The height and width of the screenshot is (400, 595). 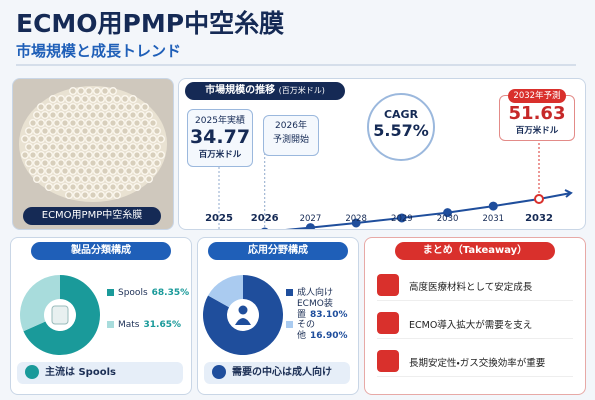 What do you see at coordinates (388, 285) in the screenshot?
I see `takeaway-icon` at bounding box center [388, 285].